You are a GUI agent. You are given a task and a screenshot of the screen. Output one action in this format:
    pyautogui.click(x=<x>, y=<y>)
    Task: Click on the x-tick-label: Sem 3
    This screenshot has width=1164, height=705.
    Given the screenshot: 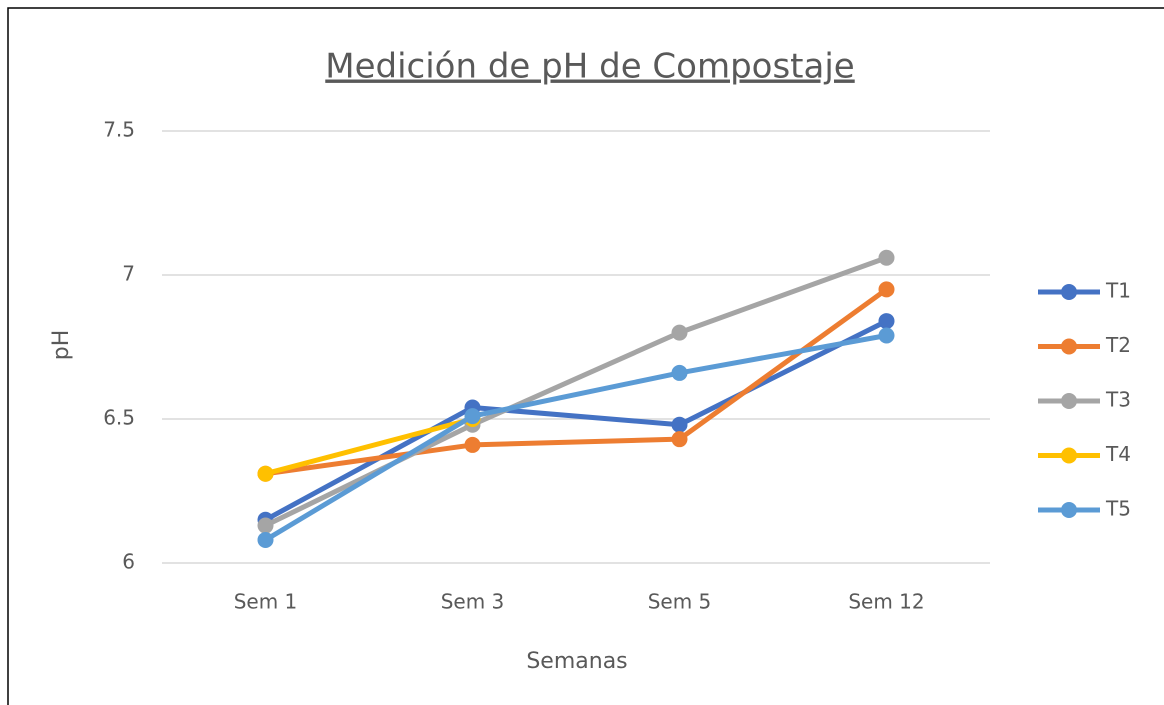 What is the action you would take?
    pyautogui.click(x=473, y=602)
    